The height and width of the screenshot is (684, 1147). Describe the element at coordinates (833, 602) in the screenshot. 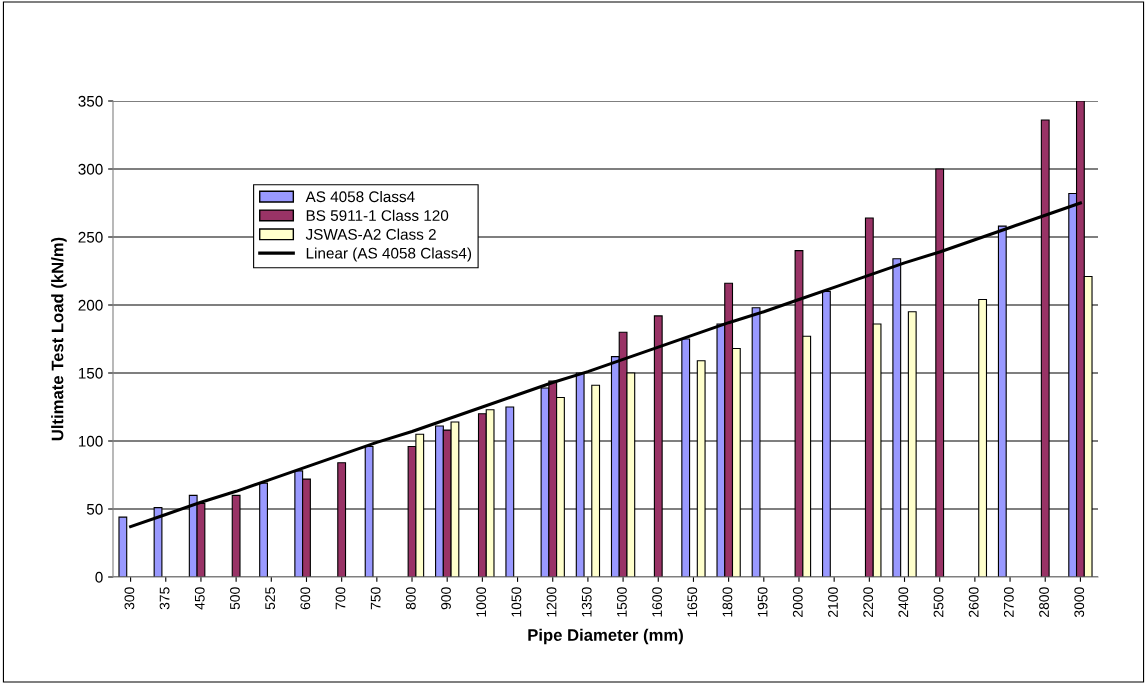

I see `x-tick-label: 2100` at that location.